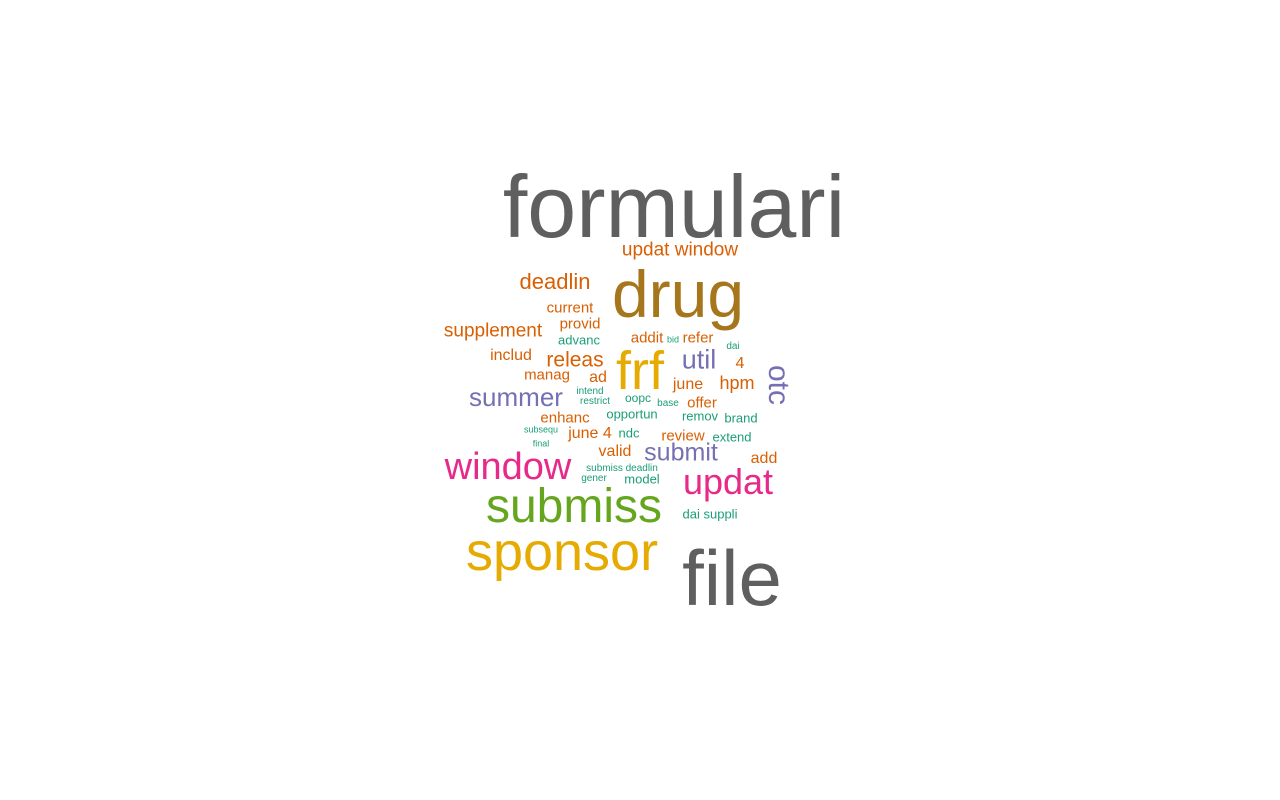  I want to click on word-brand: brand, so click(741, 418).